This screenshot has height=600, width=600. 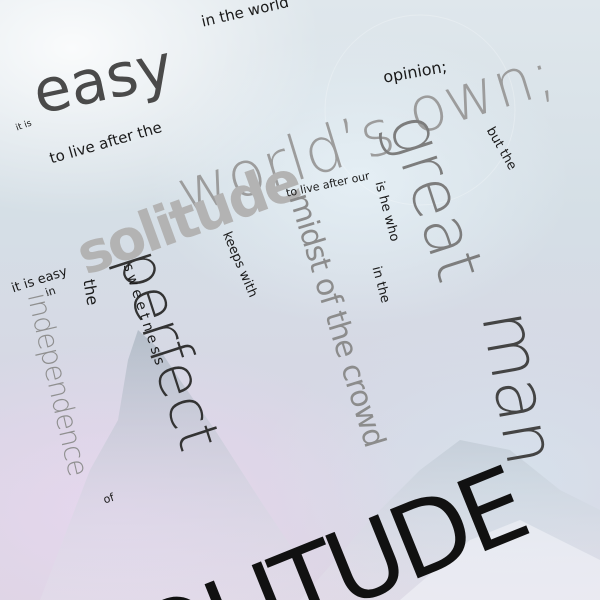 I want to click on text-of: of, so click(x=108, y=498).